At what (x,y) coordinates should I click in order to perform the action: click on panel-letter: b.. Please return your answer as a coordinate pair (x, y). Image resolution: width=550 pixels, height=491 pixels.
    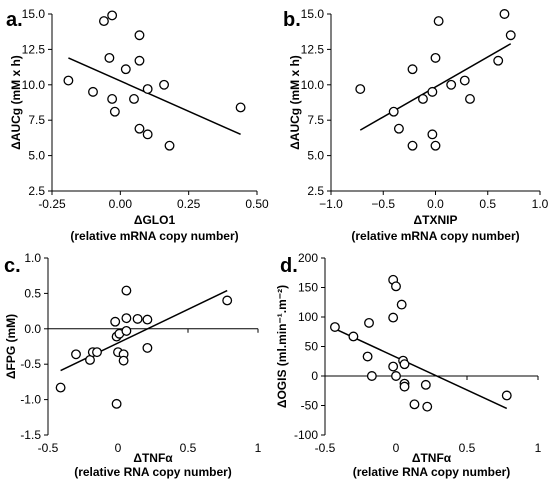
    Looking at the image, I should click on (292, 20).